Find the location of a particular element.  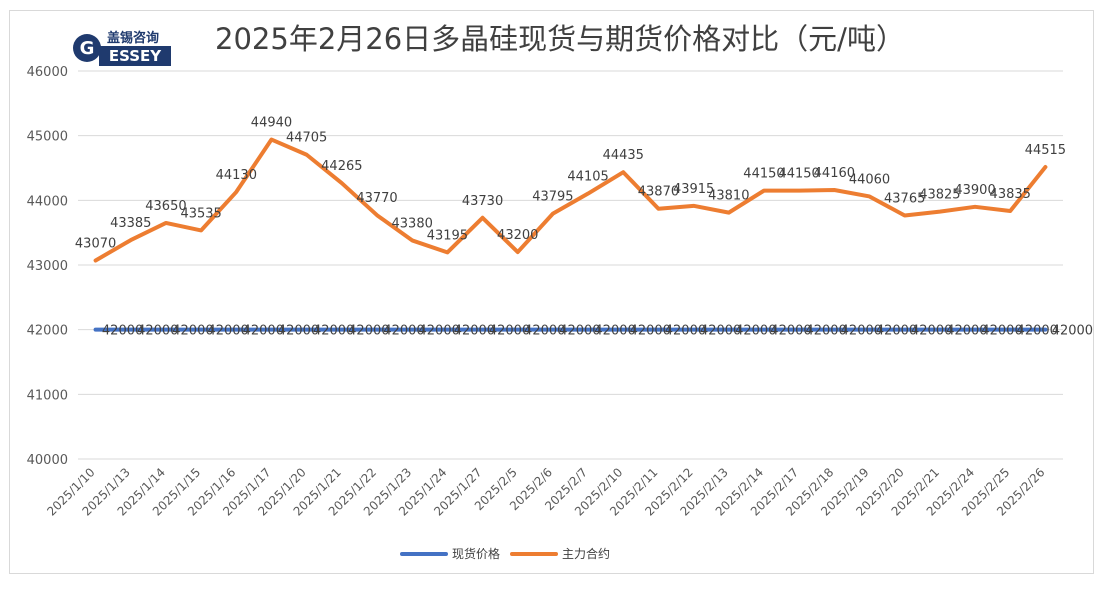

data-label-futures: 43770 is located at coordinates (376, 198).